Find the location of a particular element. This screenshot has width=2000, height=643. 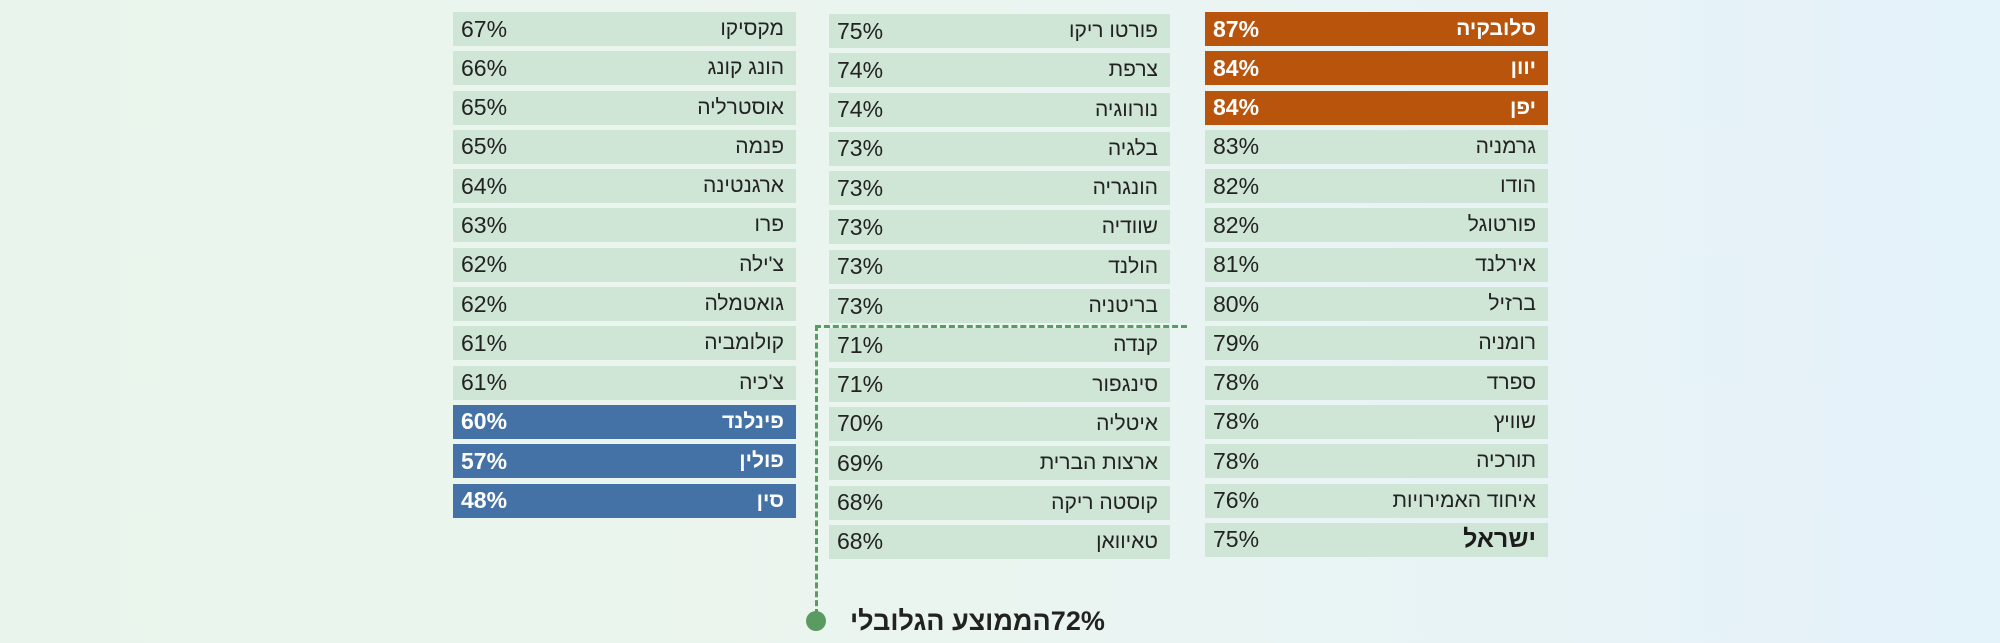

row-country: איחוד האמירויות is located at coordinates (1464, 500).